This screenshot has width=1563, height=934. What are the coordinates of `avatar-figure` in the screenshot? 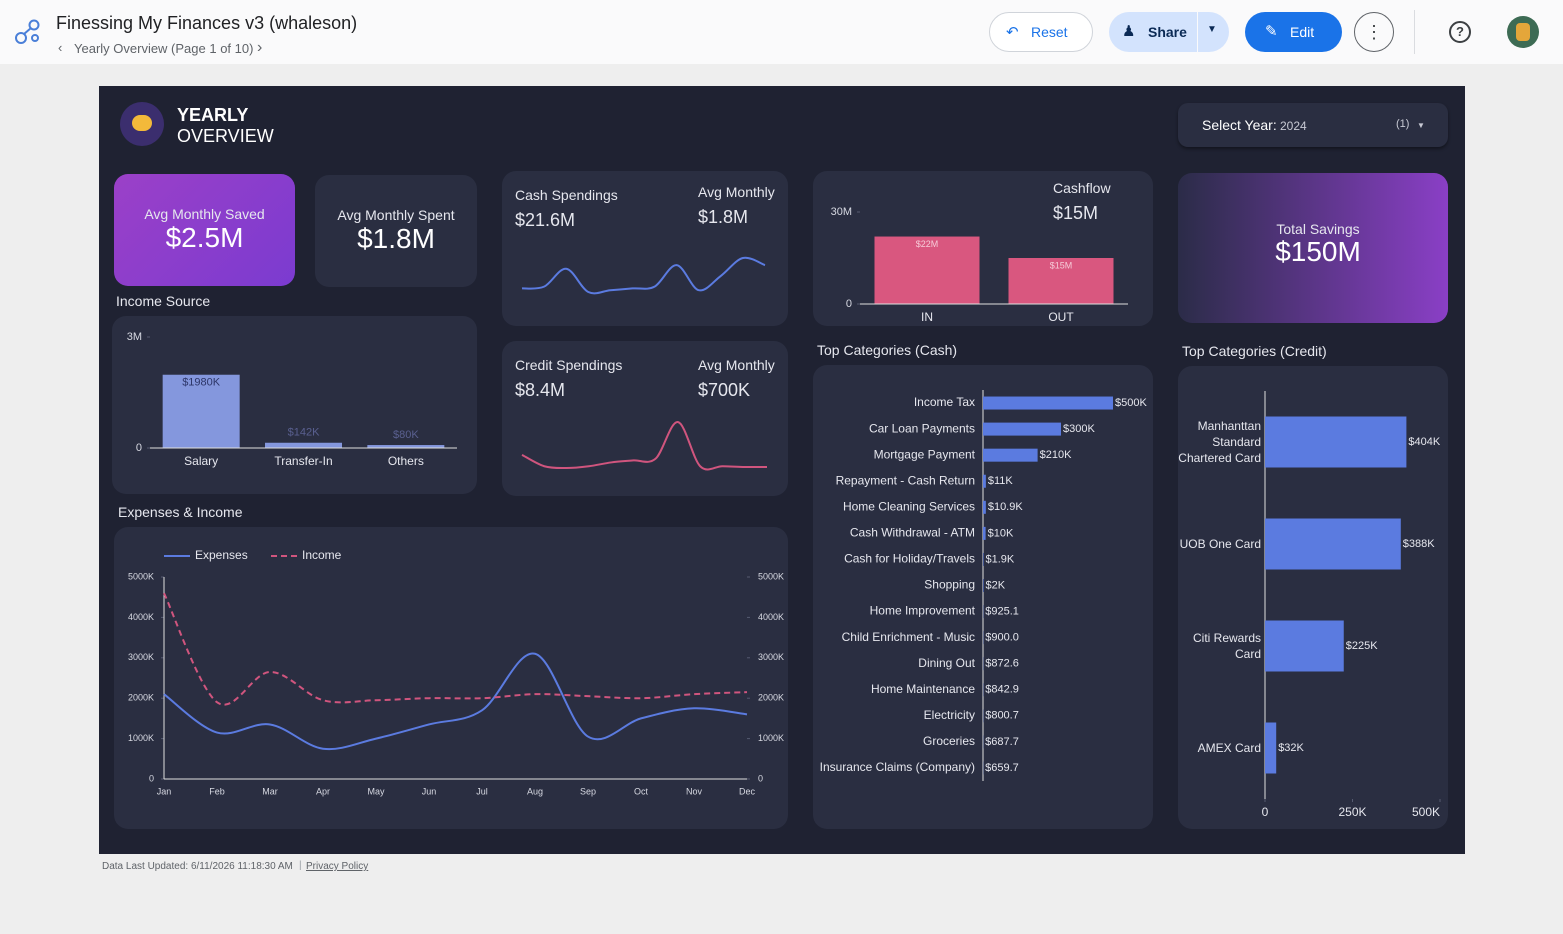 It's located at (1523, 32).